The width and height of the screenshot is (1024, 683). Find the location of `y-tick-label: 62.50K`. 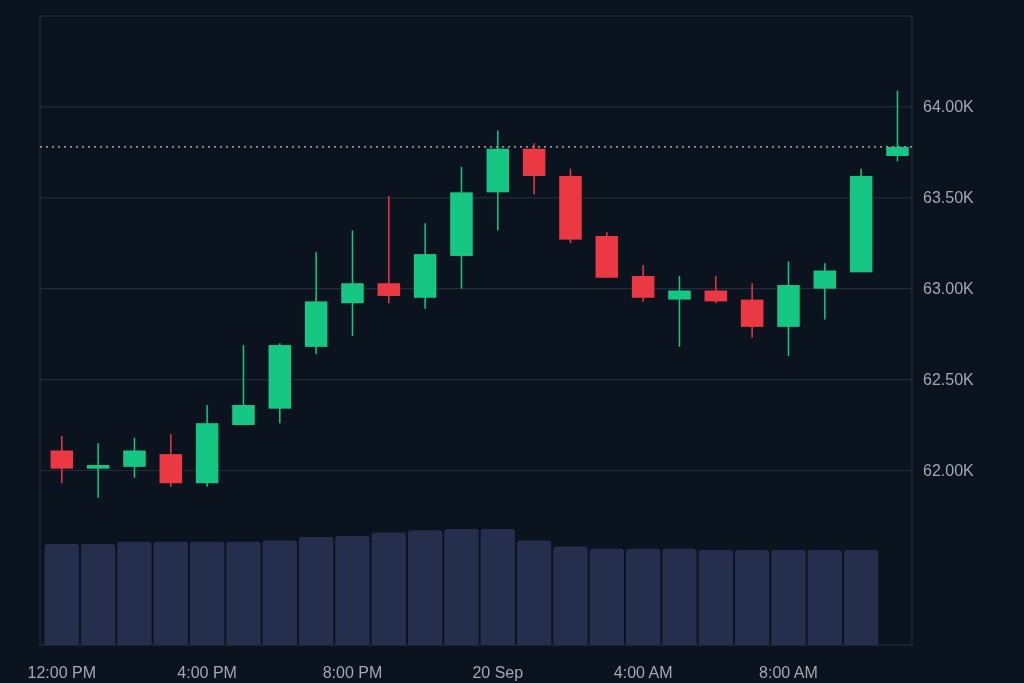

y-tick-label: 62.50K is located at coordinates (949, 380).